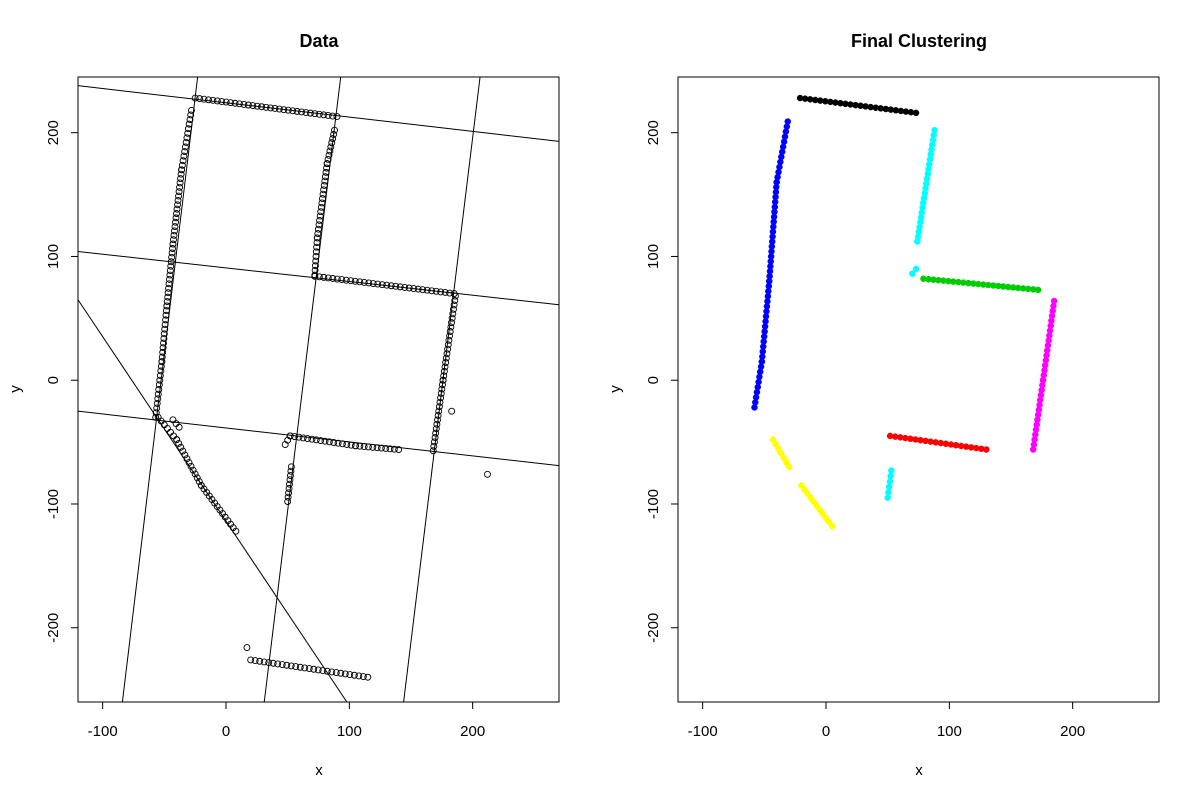 Image resolution: width=1200 pixels, height=799 pixels. What do you see at coordinates (160, 389) in the screenshot?
I see `fitted-line` at bounding box center [160, 389].